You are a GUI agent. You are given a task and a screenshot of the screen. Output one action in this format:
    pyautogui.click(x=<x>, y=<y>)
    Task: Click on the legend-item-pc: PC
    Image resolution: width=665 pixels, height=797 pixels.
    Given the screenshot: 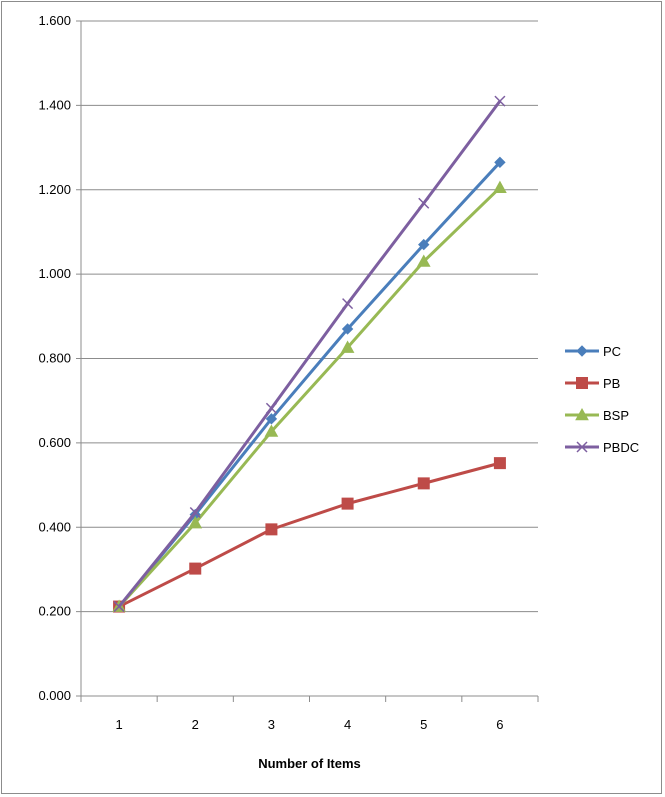 What is the action you would take?
    pyautogui.click(x=593, y=351)
    